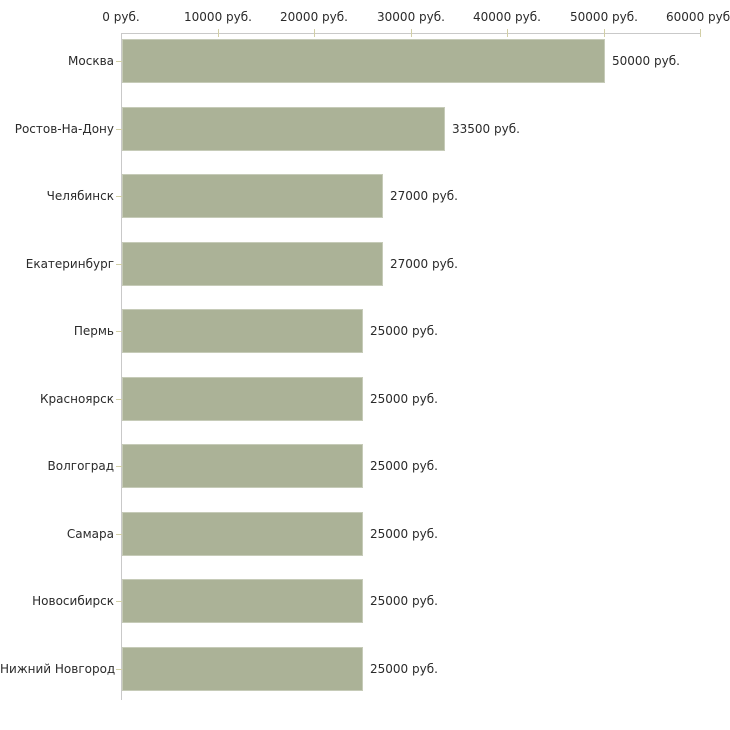 The width and height of the screenshot is (730, 730). Describe the element at coordinates (218, 17) in the screenshot. I see `x-axis-tick-label: 10000 руб.` at that location.